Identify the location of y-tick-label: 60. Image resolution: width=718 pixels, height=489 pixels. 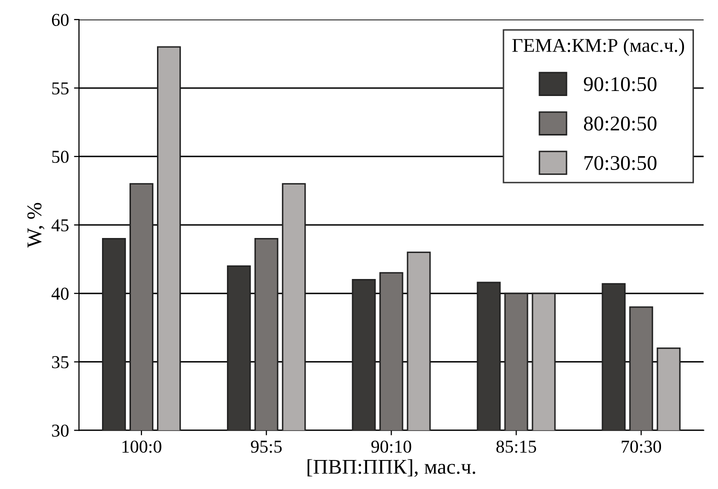
(60, 20).